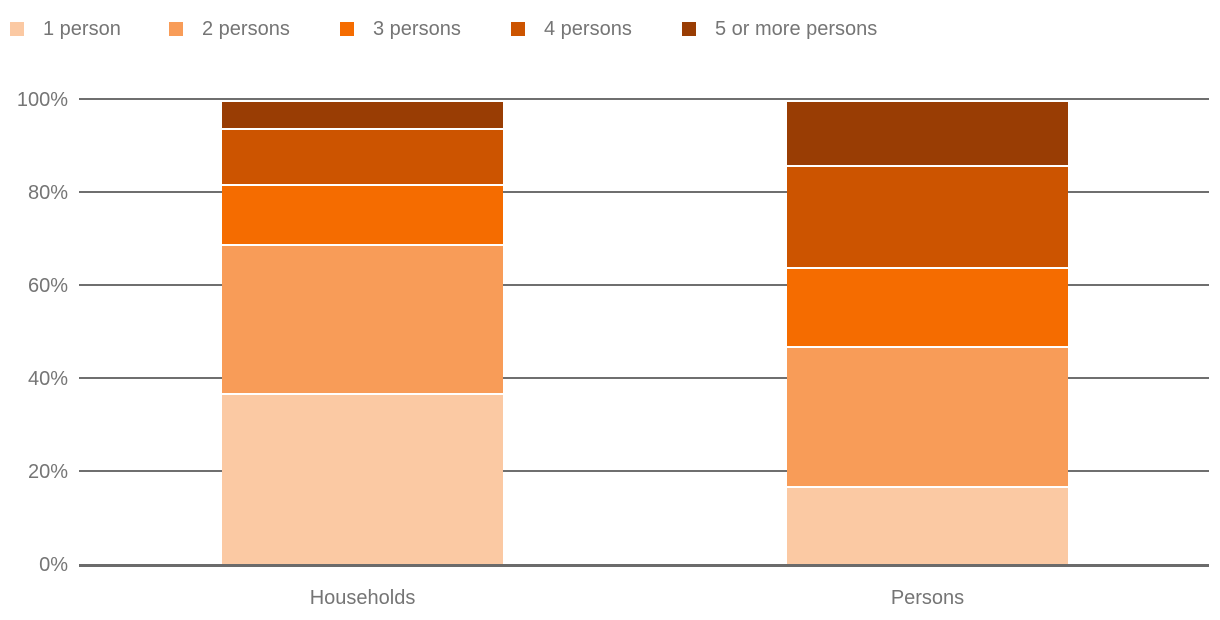  Describe the element at coordinates (588, 28) in the screenshot. I see `legend-label: 4 persons` at that location.